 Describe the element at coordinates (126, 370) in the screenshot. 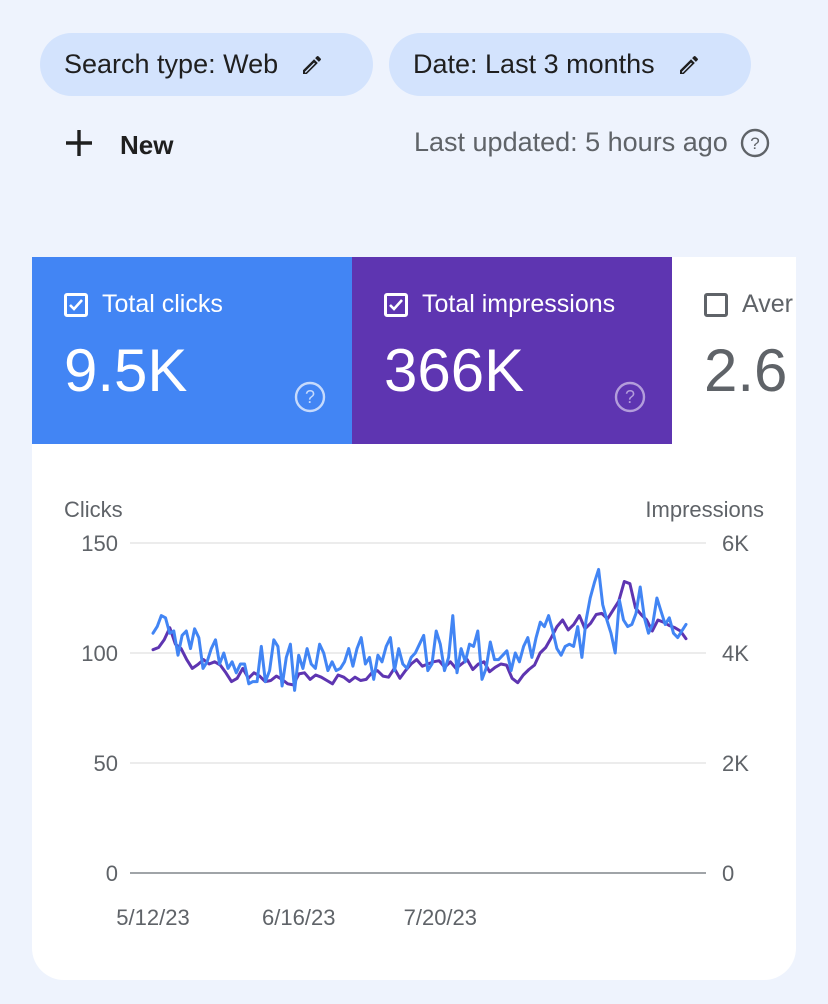

I see `total-clicks-value: 9.5K` at that location.